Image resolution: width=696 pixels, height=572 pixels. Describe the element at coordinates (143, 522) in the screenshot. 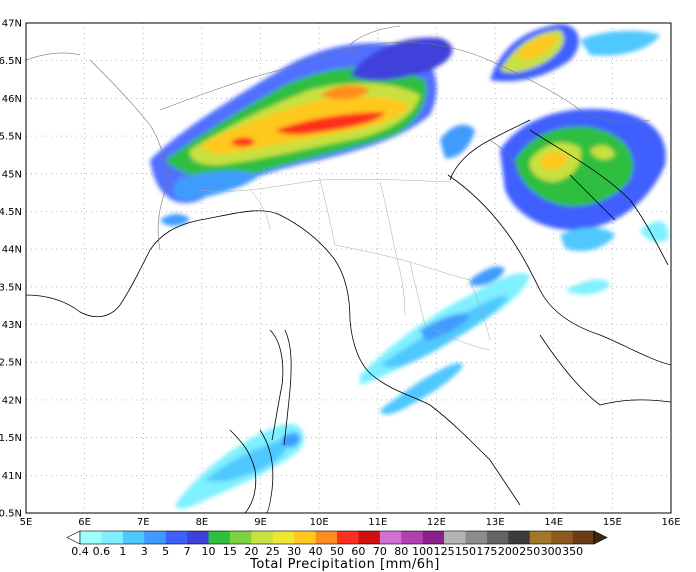

I see `lon-label: 7E` at that location.